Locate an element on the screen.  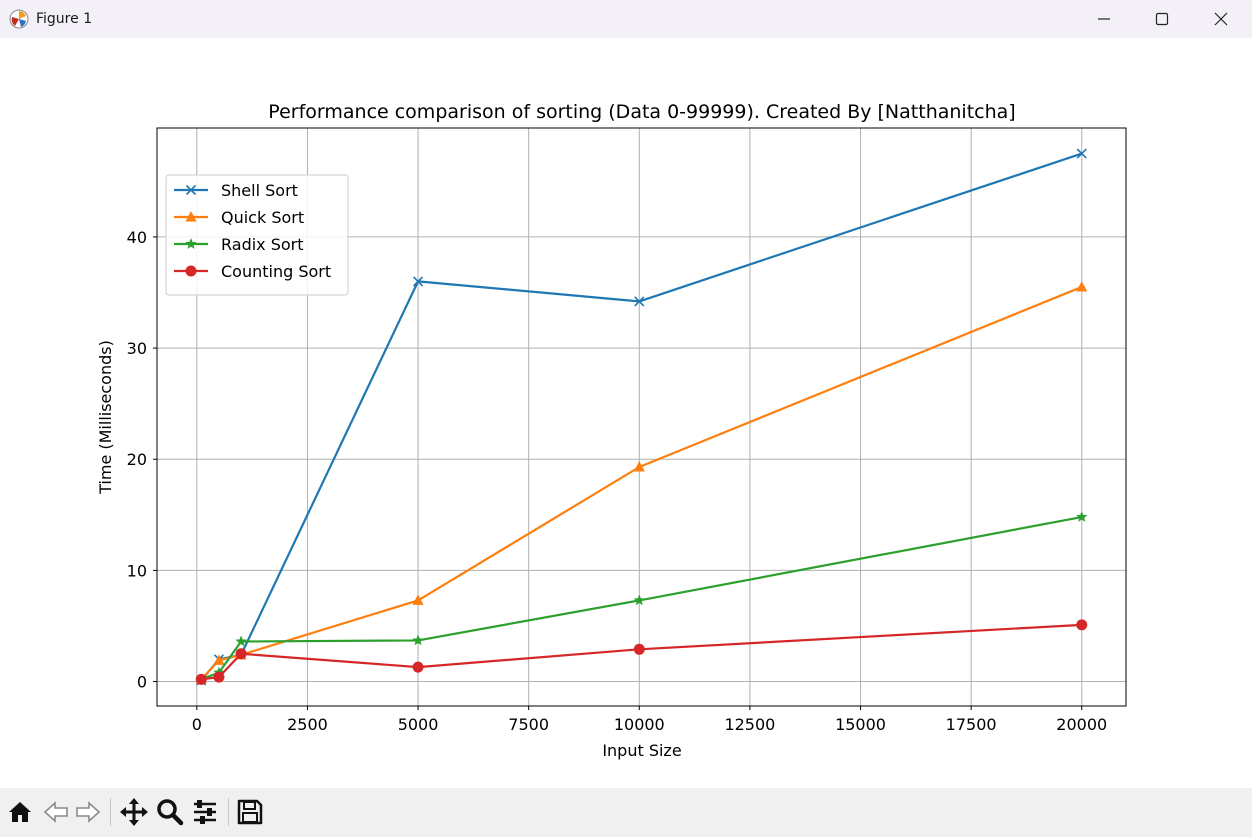
legend-label: Shell Sort is located at coordinates (259, 190).